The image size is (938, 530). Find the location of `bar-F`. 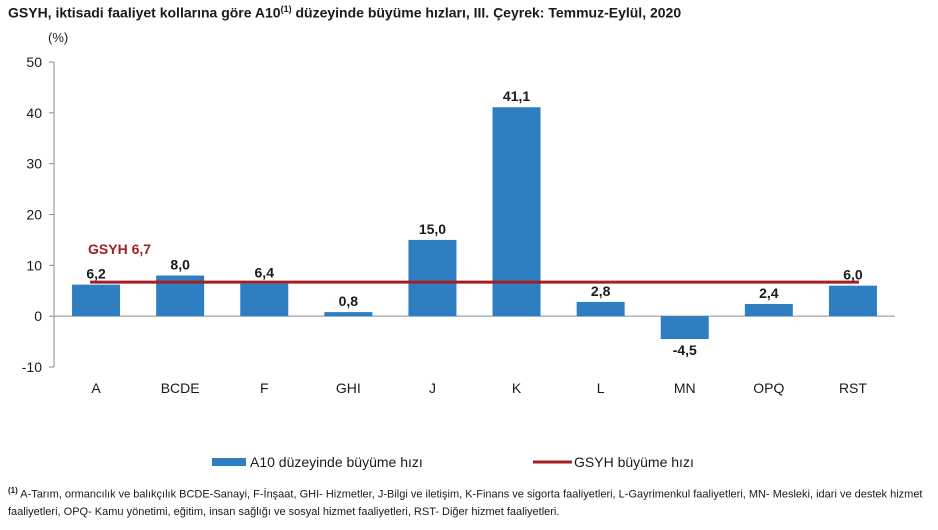

bar-F is located at coordinates (264, 300).